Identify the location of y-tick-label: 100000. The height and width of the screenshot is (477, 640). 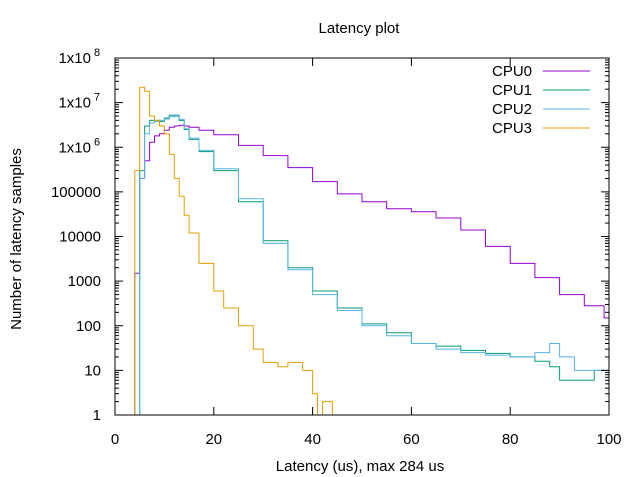
(76, 192).